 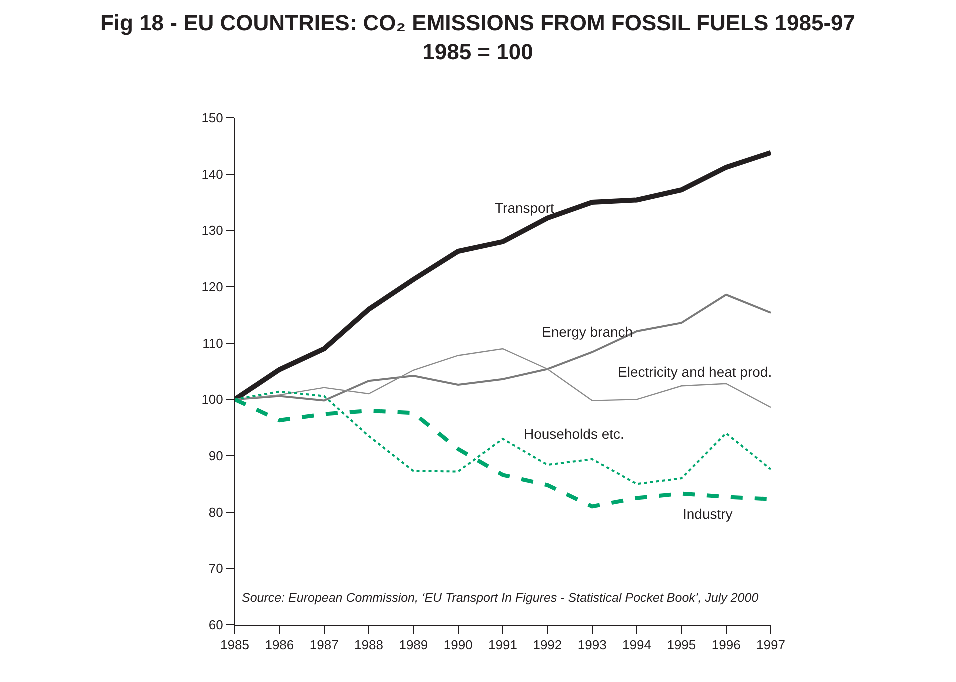 What do you see at coordinates (216, 512) in the screenshot?
I see `y-tick-label: 80` at bounding box center [216, 512].